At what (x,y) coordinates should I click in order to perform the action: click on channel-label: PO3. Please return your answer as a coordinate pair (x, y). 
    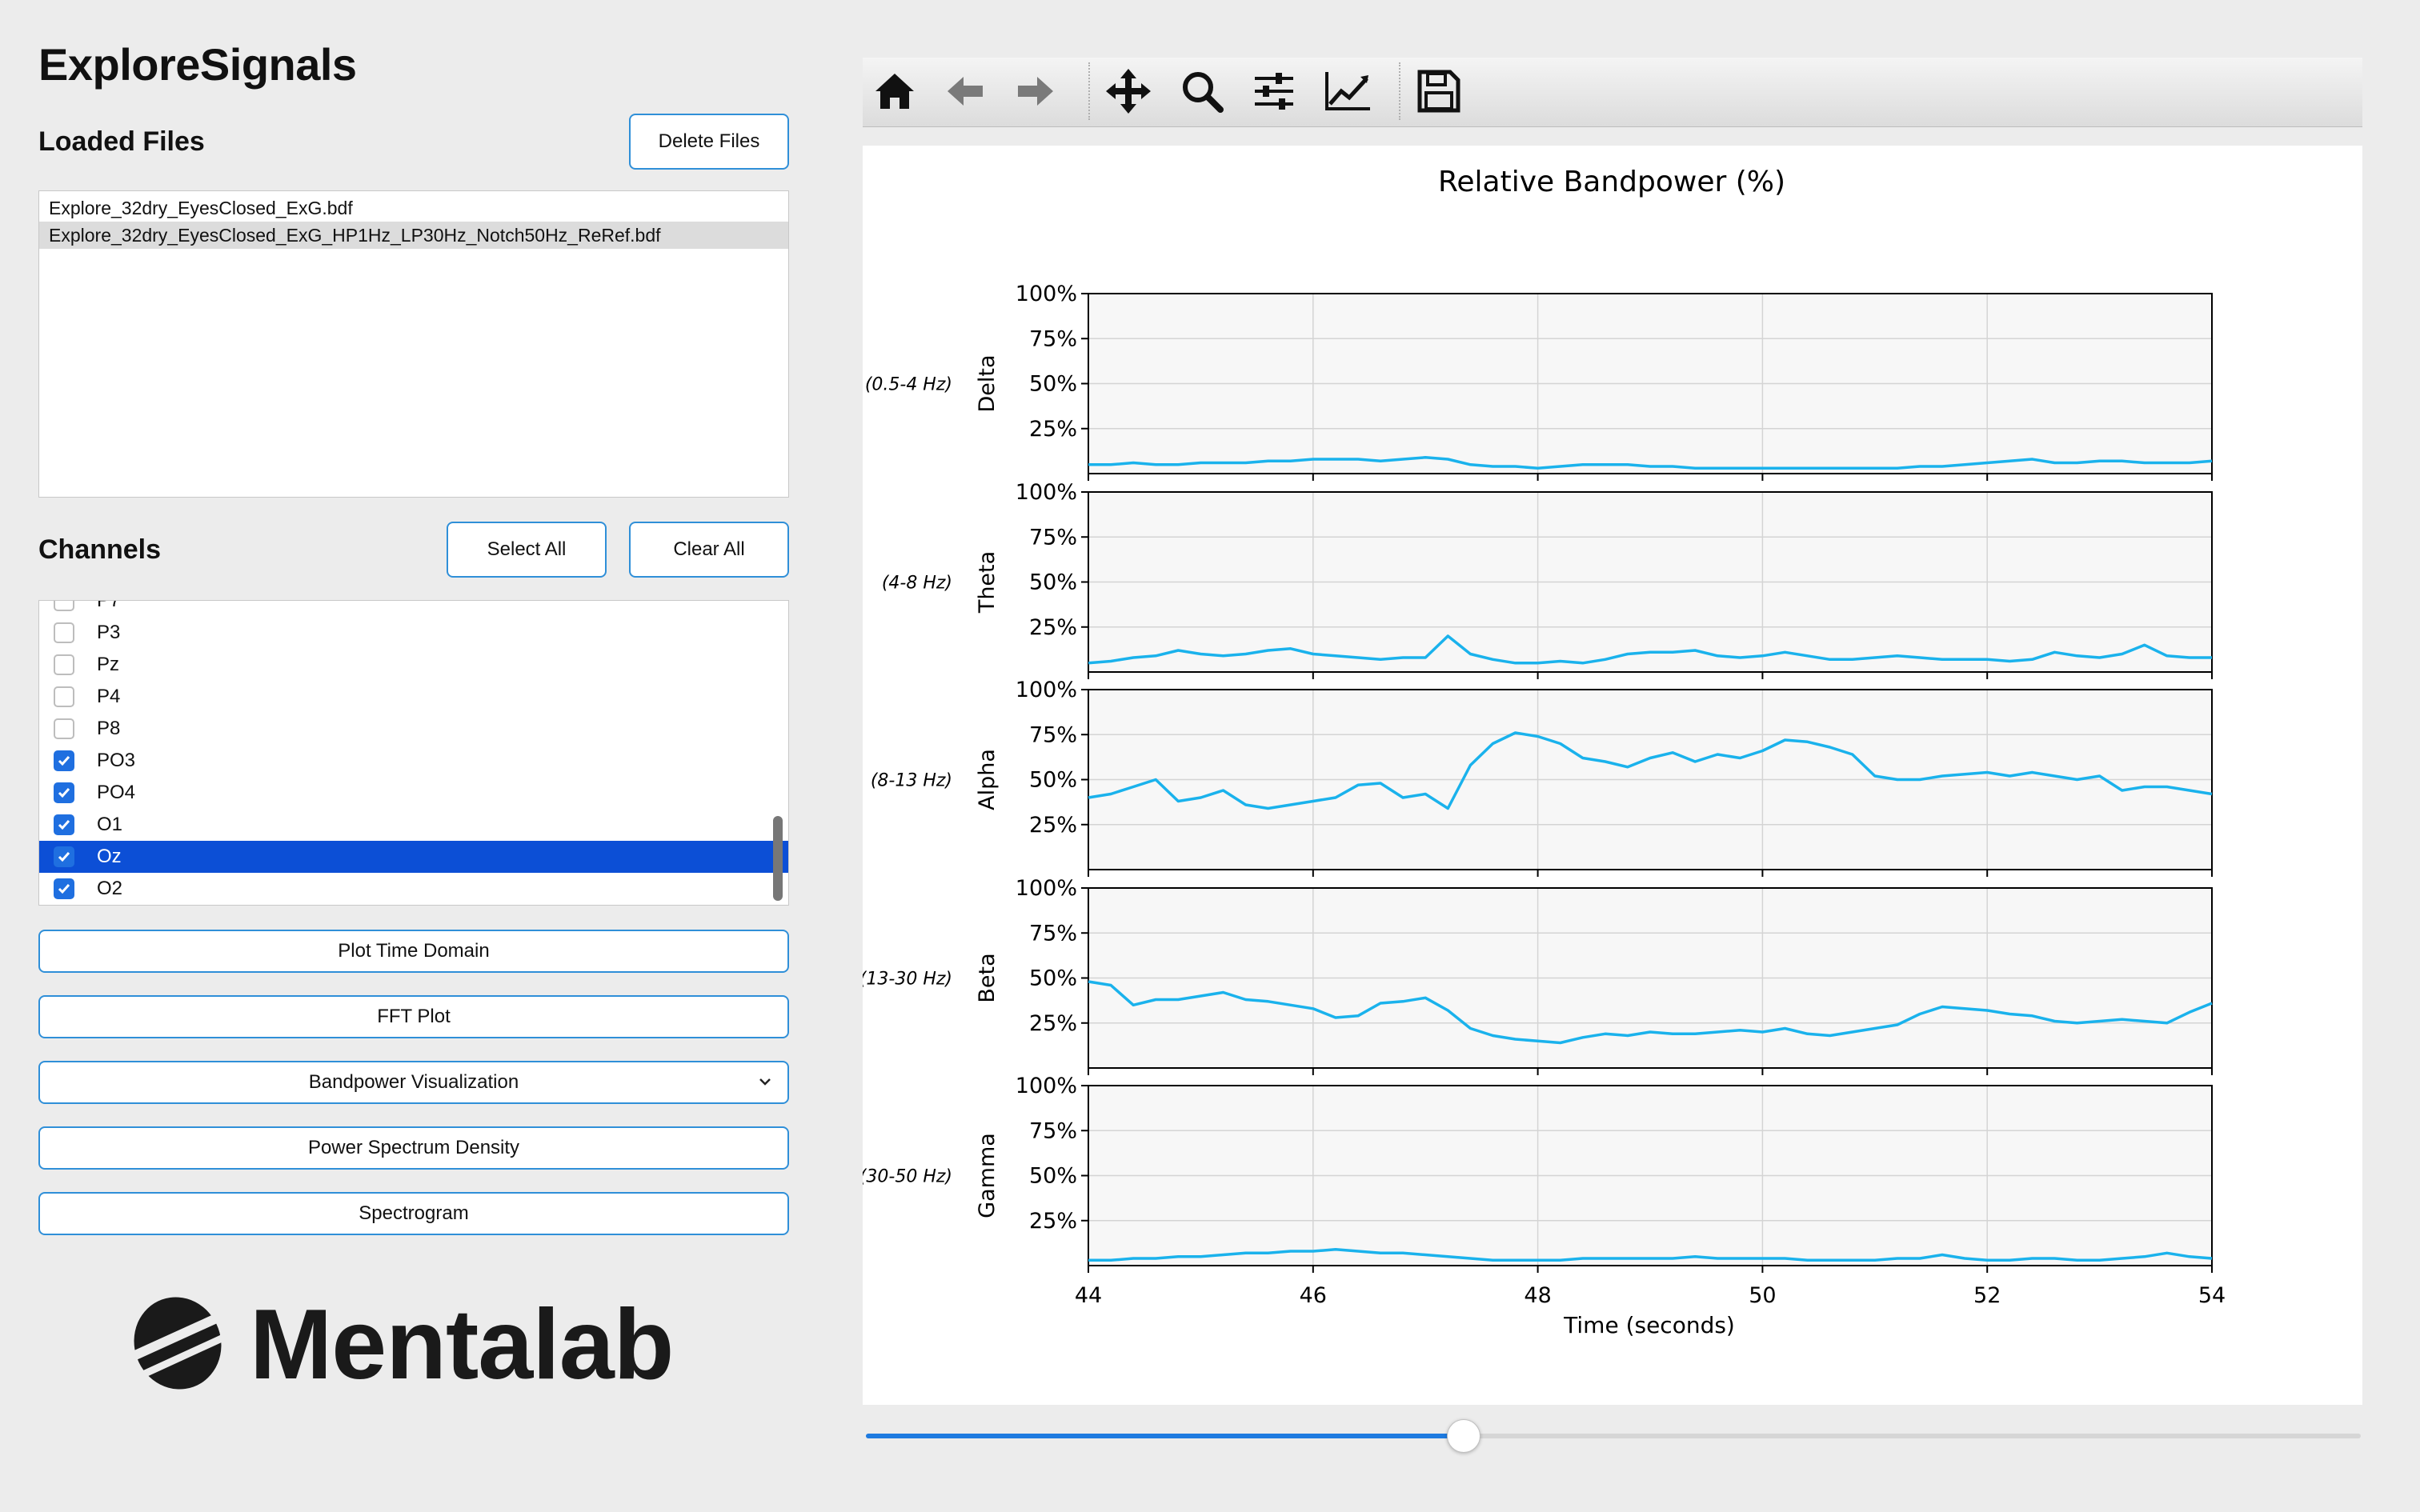
    Looking at the image, I should click on (116, 760).